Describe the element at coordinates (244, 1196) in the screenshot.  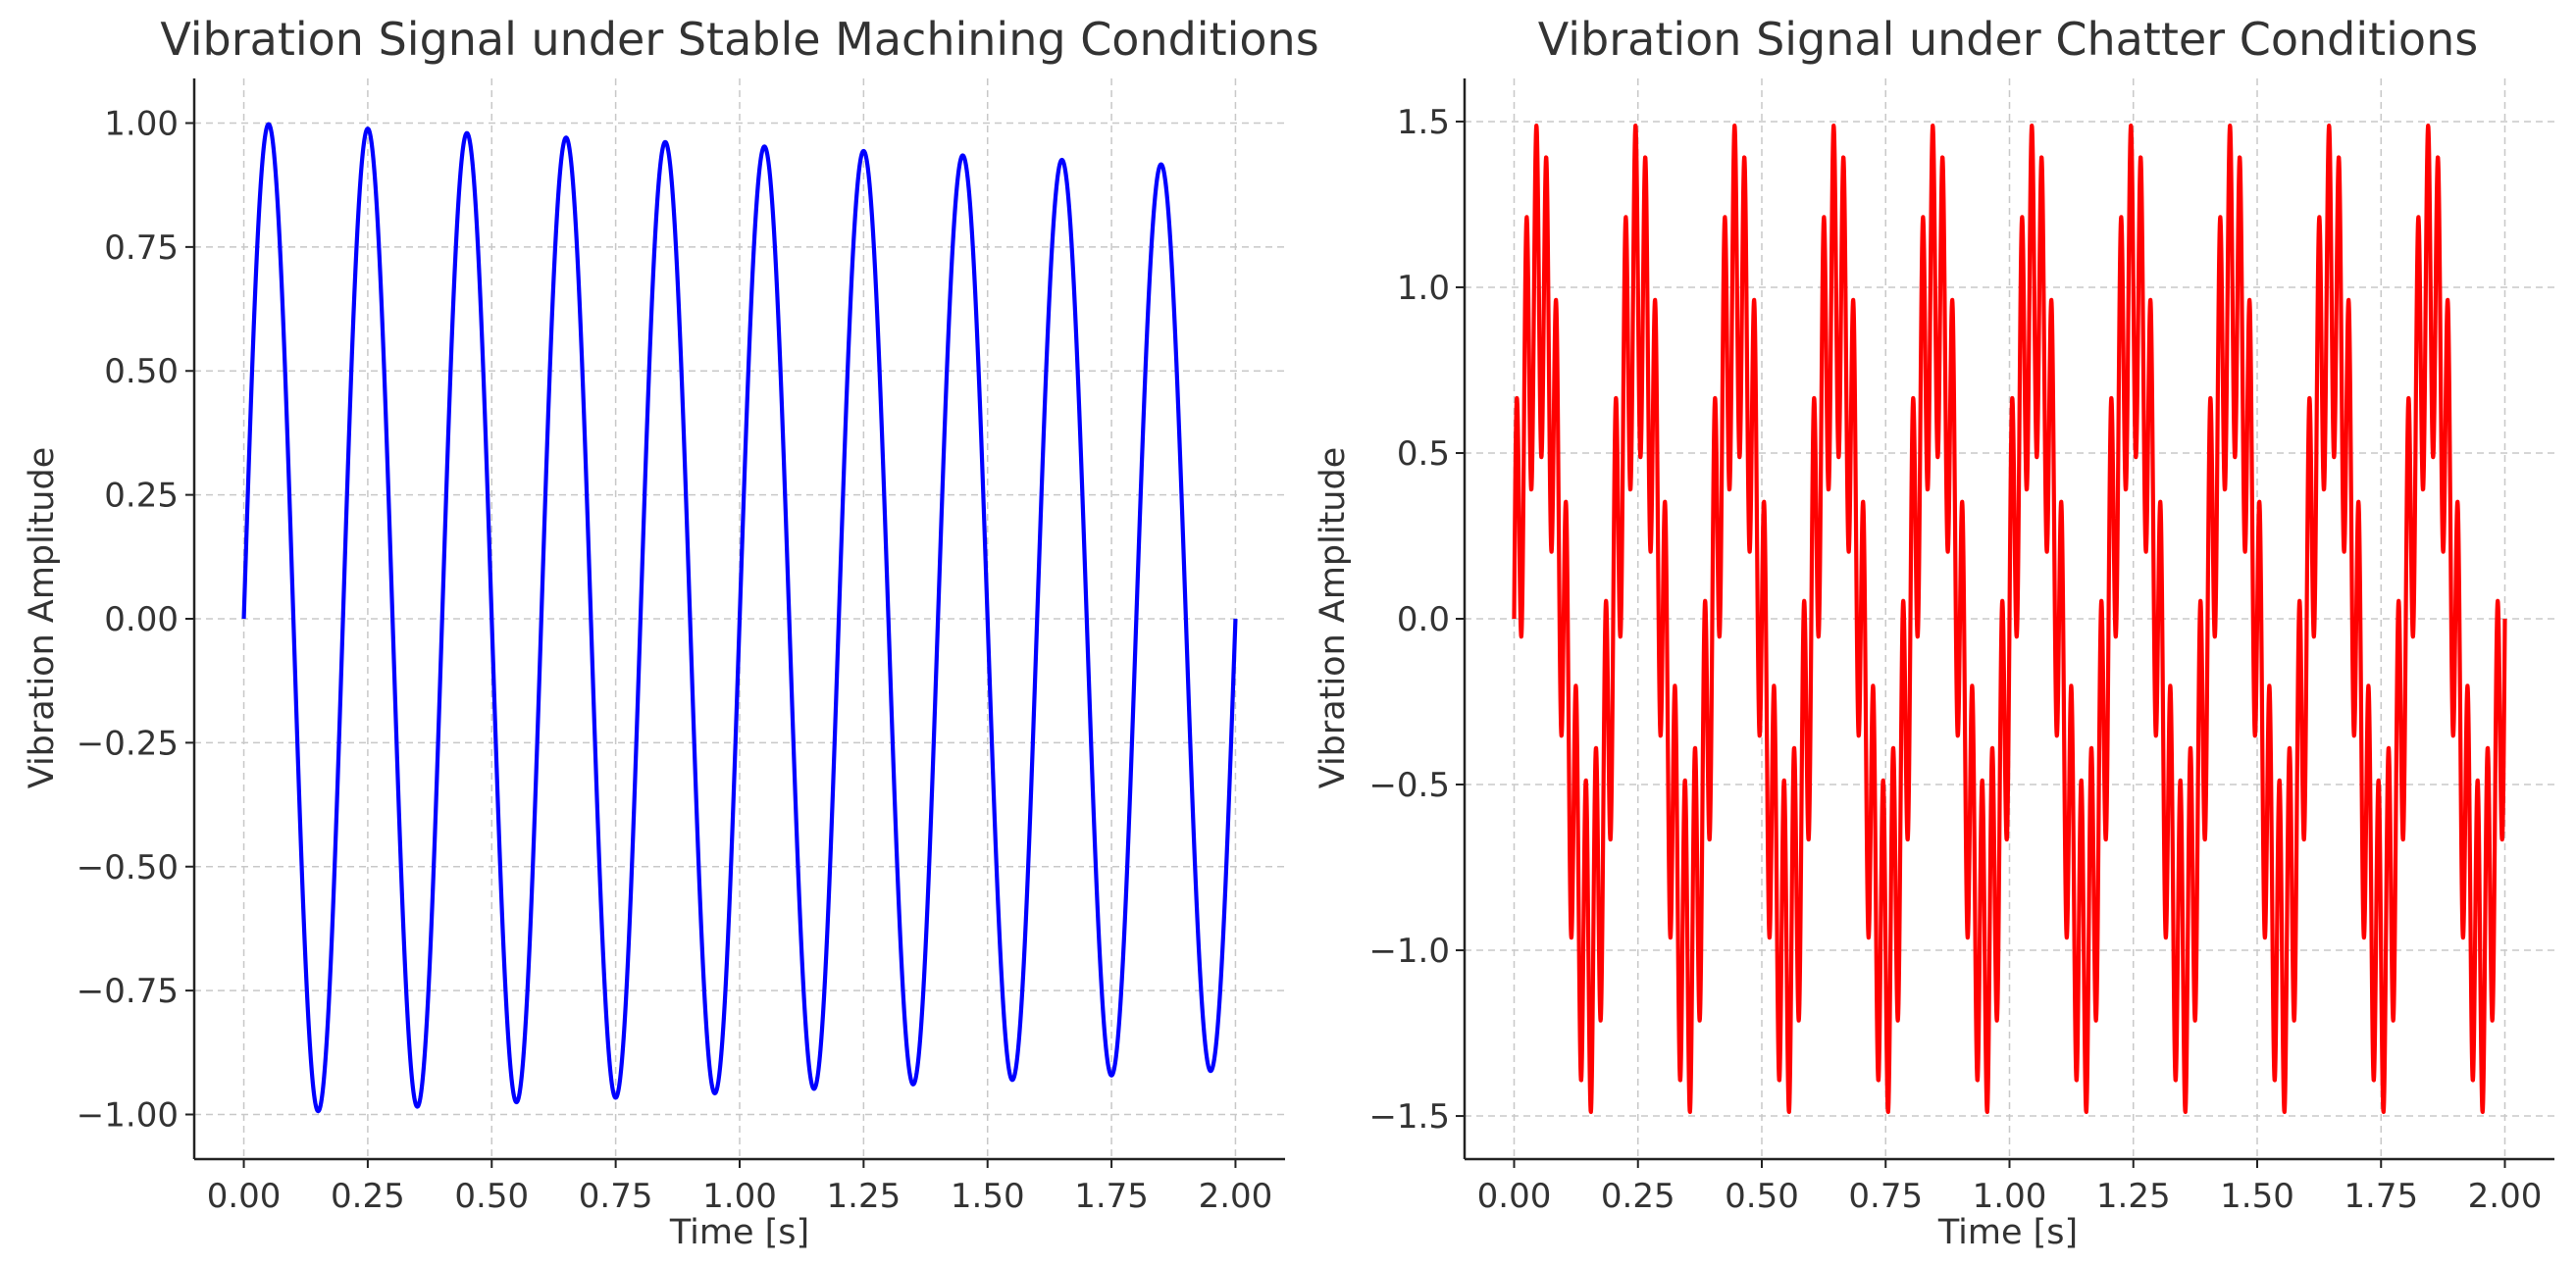
I see `stable-x-tick-label: 0.00` at that location.